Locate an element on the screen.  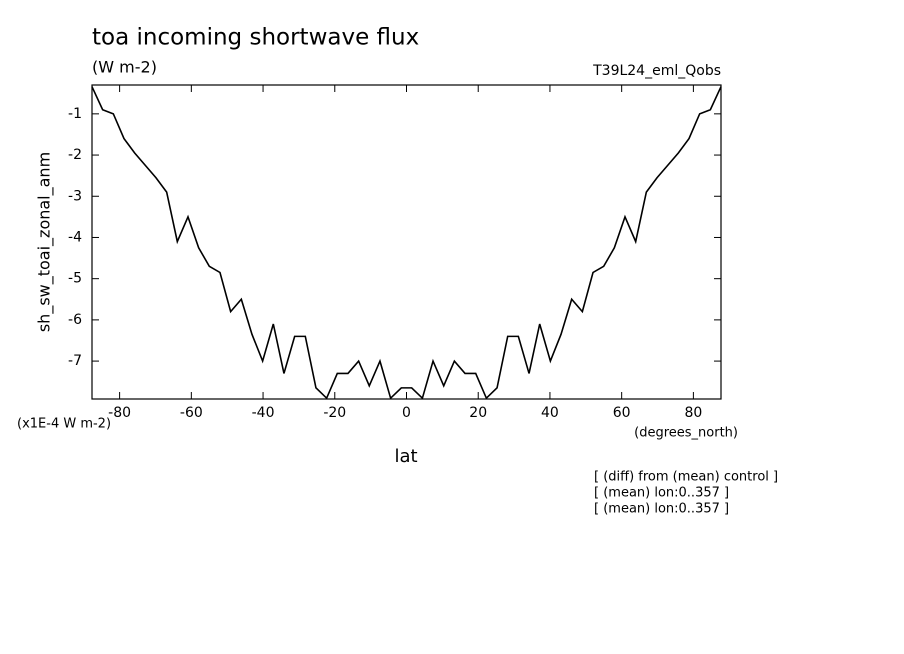
chart-subtitle: (W m-2) is located at coordinates (124, 67).